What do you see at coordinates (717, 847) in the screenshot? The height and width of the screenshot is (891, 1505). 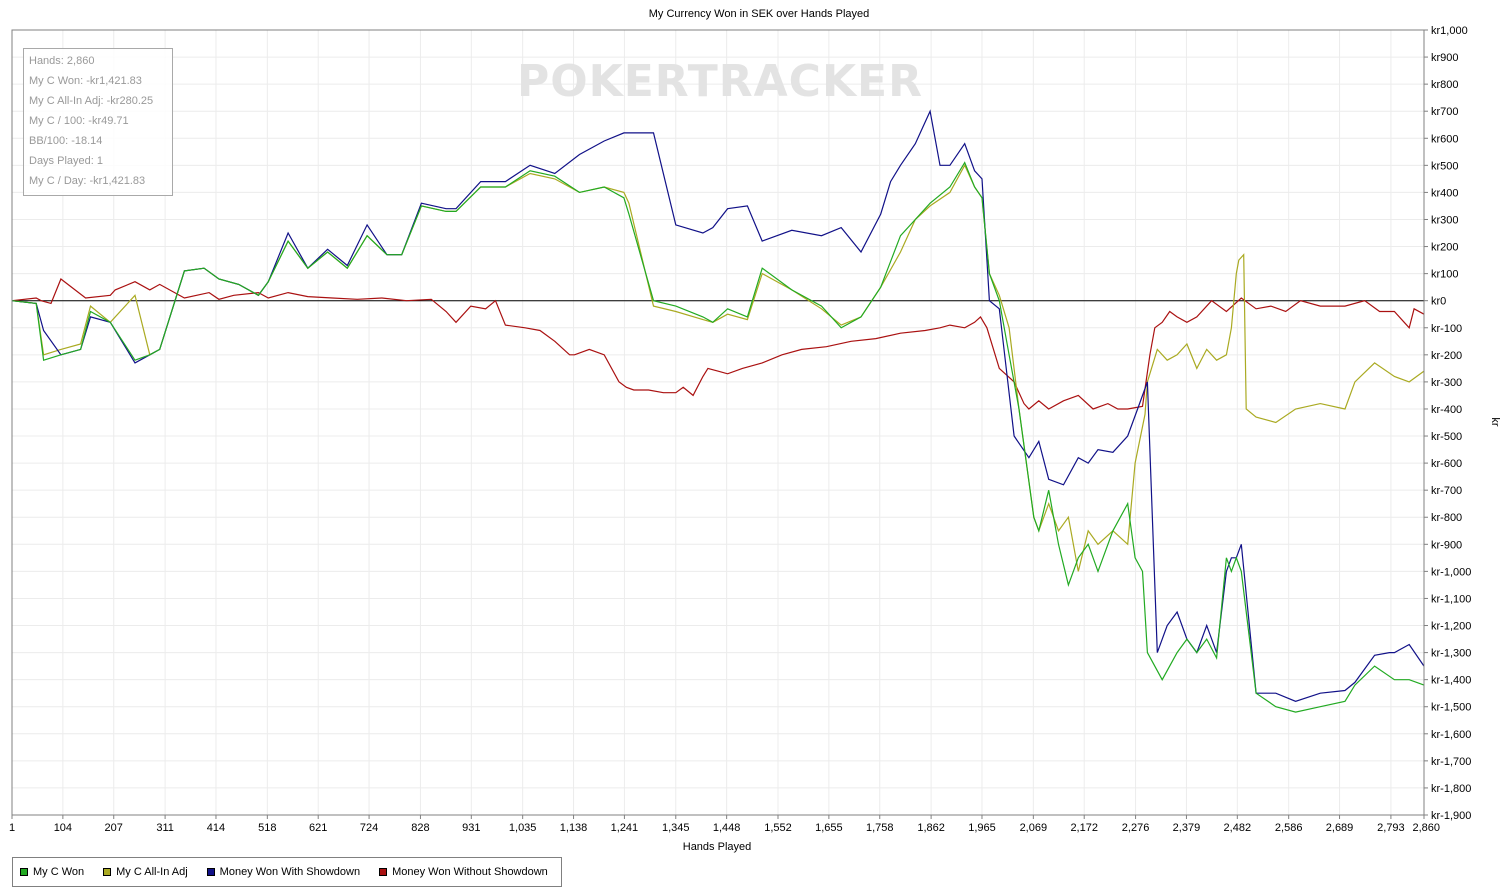 I see `x-axis-label: Hands Played` at bounding box center [717, 847].